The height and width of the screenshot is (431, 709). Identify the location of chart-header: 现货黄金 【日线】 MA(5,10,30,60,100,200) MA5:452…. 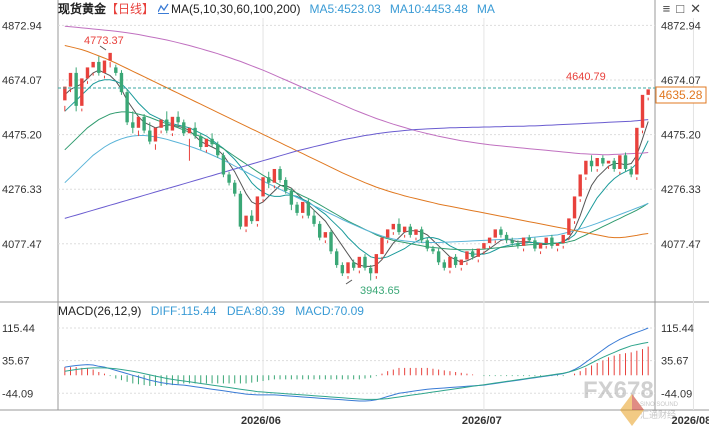
(276, 9).